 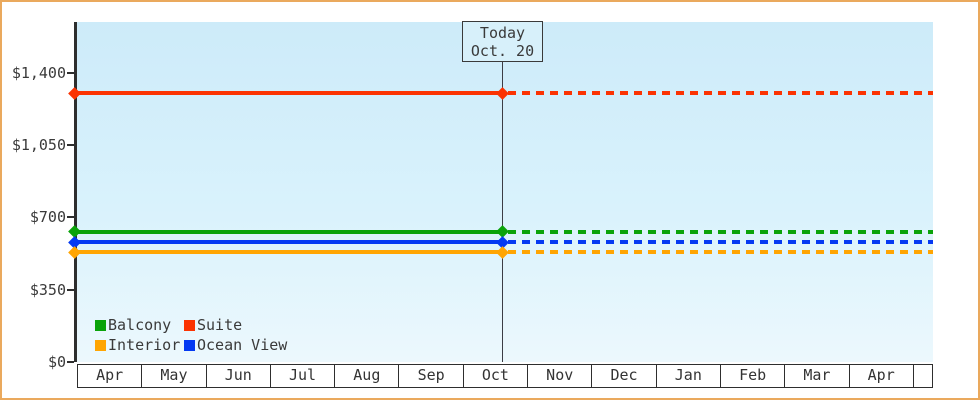 I want to click on month-cell-empty, so click(x=923, y=376).